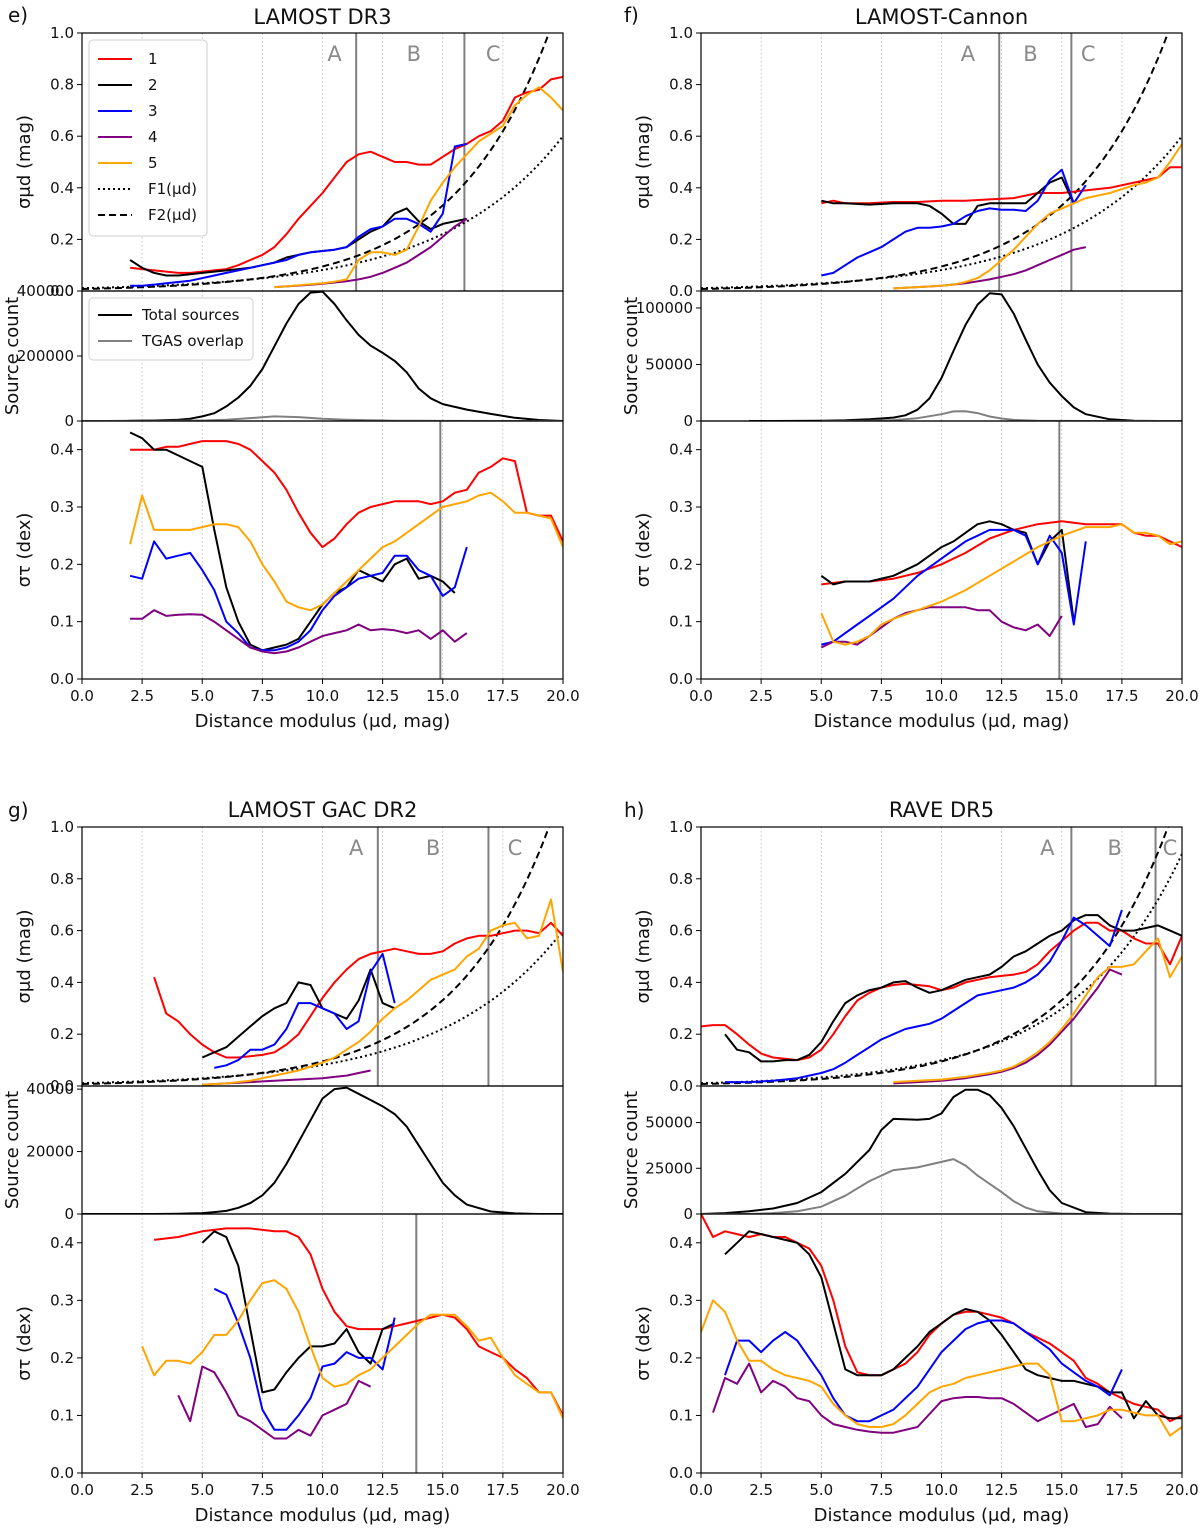 The width and height of the screenshot is (1200, 1529). I want to click on y-tick-label: 0.8, so click(62, 879).